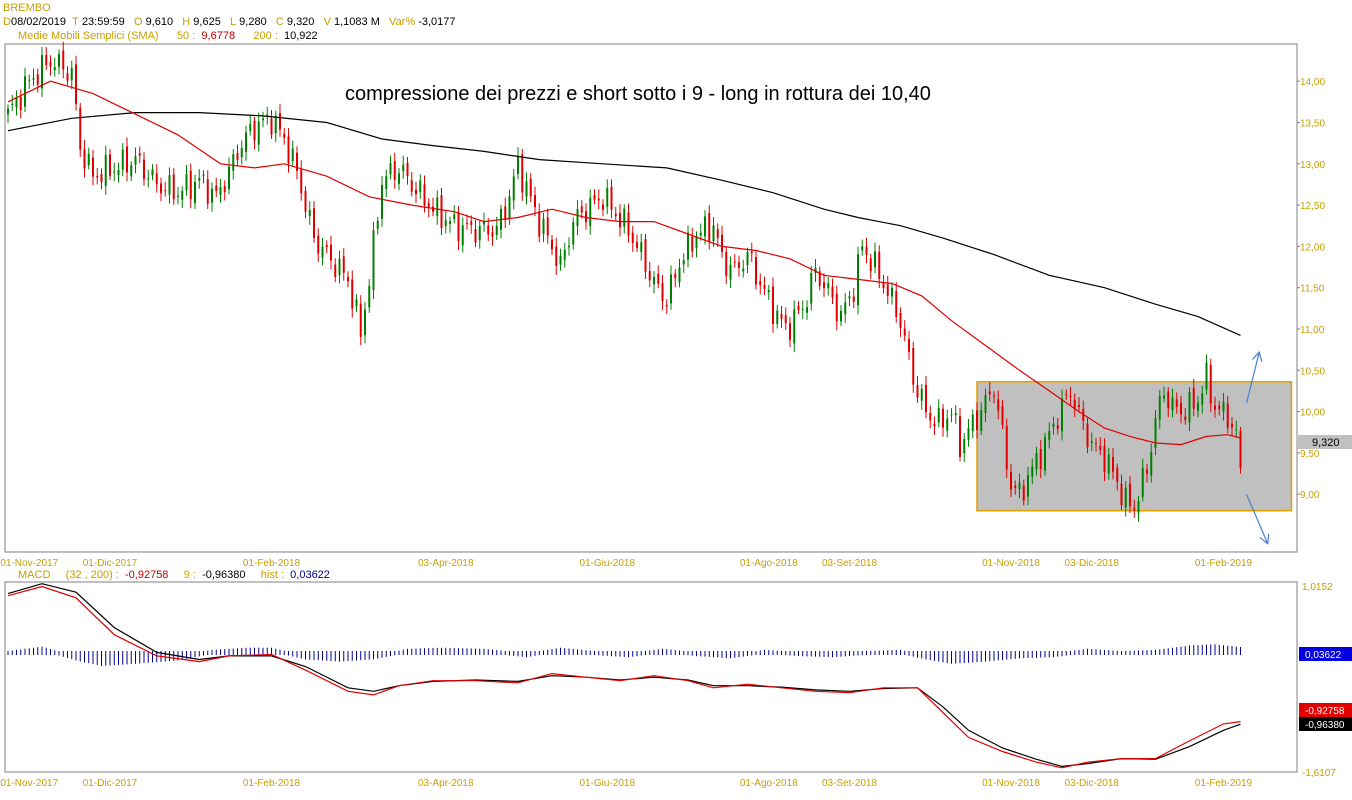 This screenshot has width=1352, height=800. Describe the element at coordinates (849, 563) in the screenshot. I see `x-tick-label: 03-Set-2018` at that location.